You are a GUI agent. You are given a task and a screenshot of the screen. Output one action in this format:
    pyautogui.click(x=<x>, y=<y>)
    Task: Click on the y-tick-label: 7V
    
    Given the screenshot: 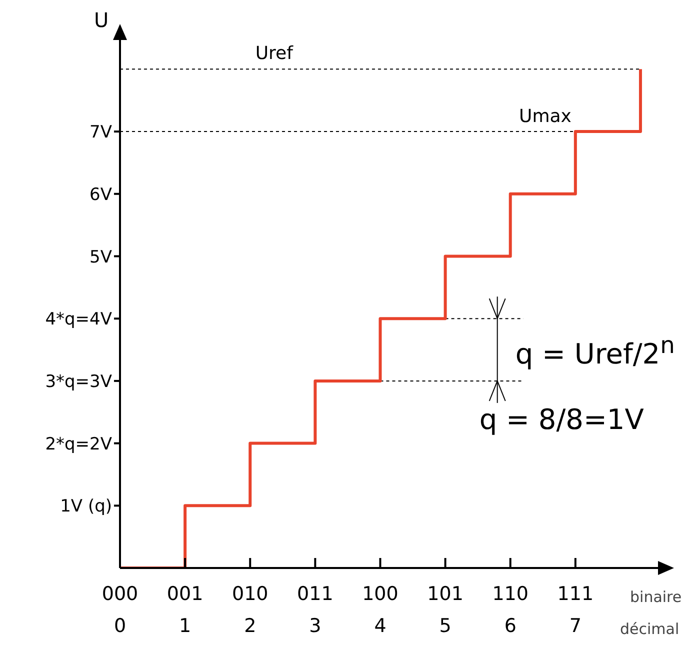 What is the action you would take?
    pyautogui.click(x=101, y=132)
    